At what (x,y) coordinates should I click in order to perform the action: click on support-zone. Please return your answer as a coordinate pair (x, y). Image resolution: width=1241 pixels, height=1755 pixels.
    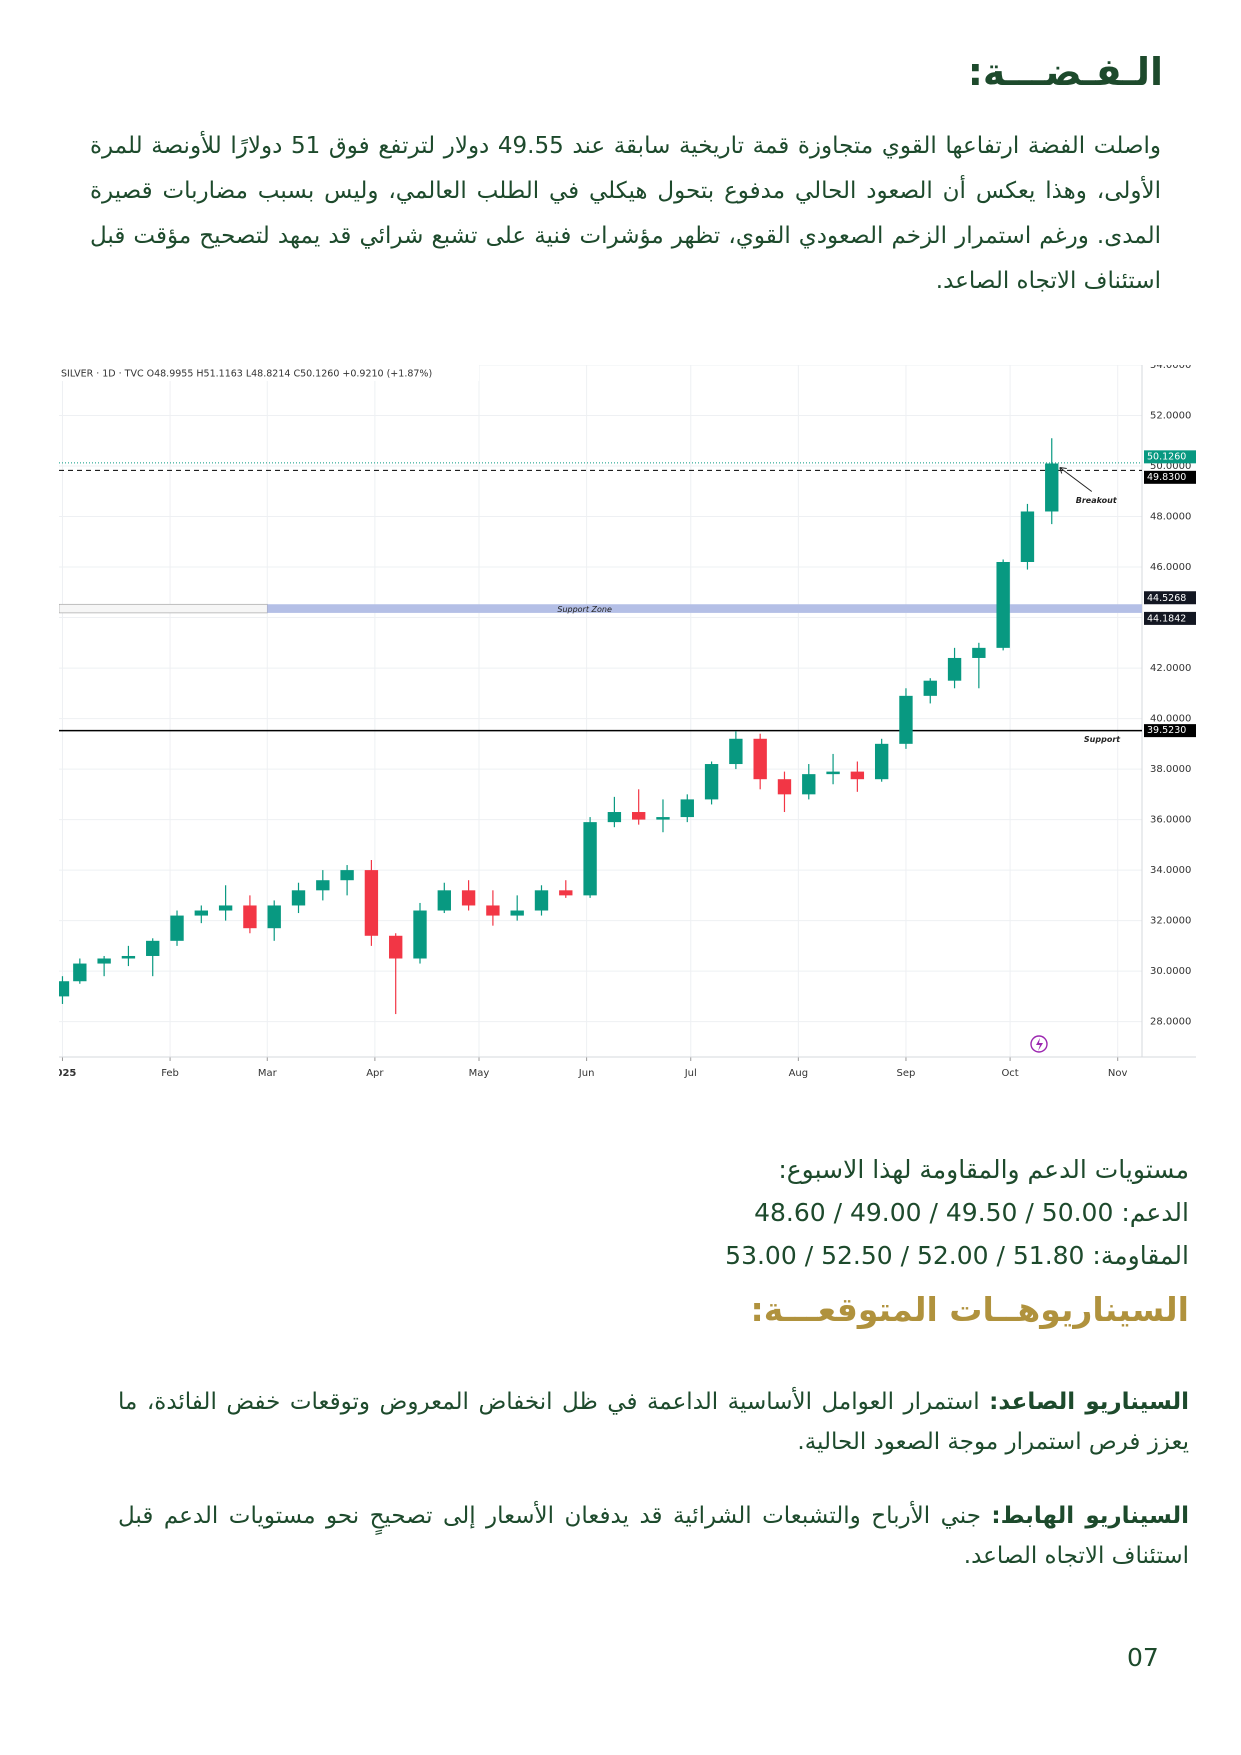
    Looking at the image, I should click on (704, 608).